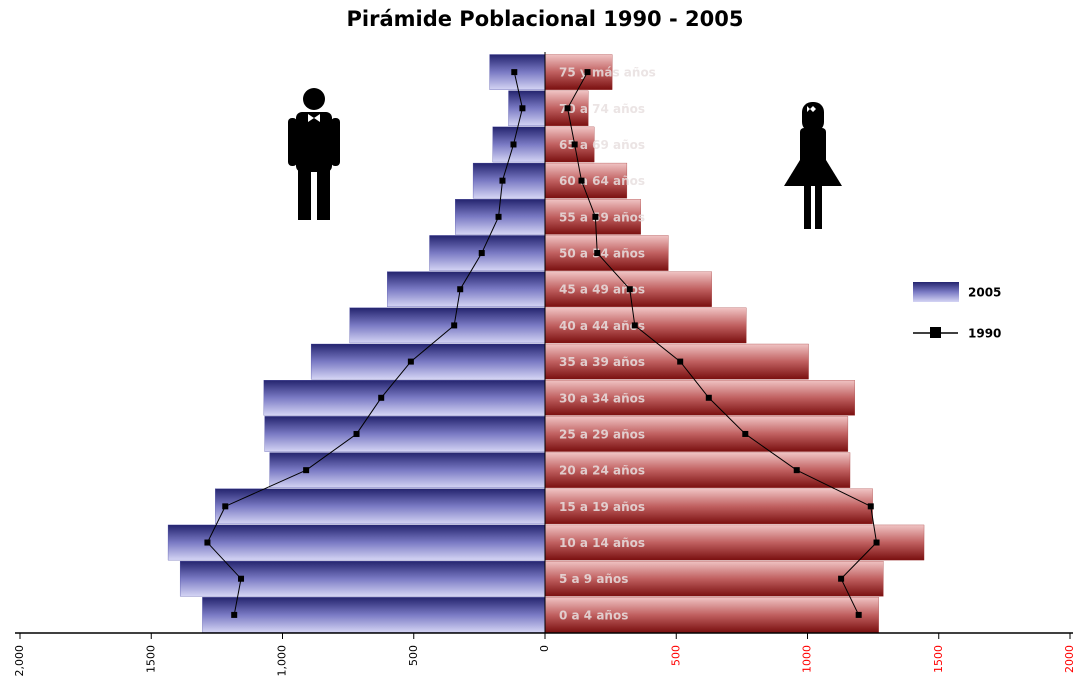 This screenshot has width=1073, height=686. Describe the element at coordinates (984, 293) in the screenshot. I see `legend-label: 2005` at that location.